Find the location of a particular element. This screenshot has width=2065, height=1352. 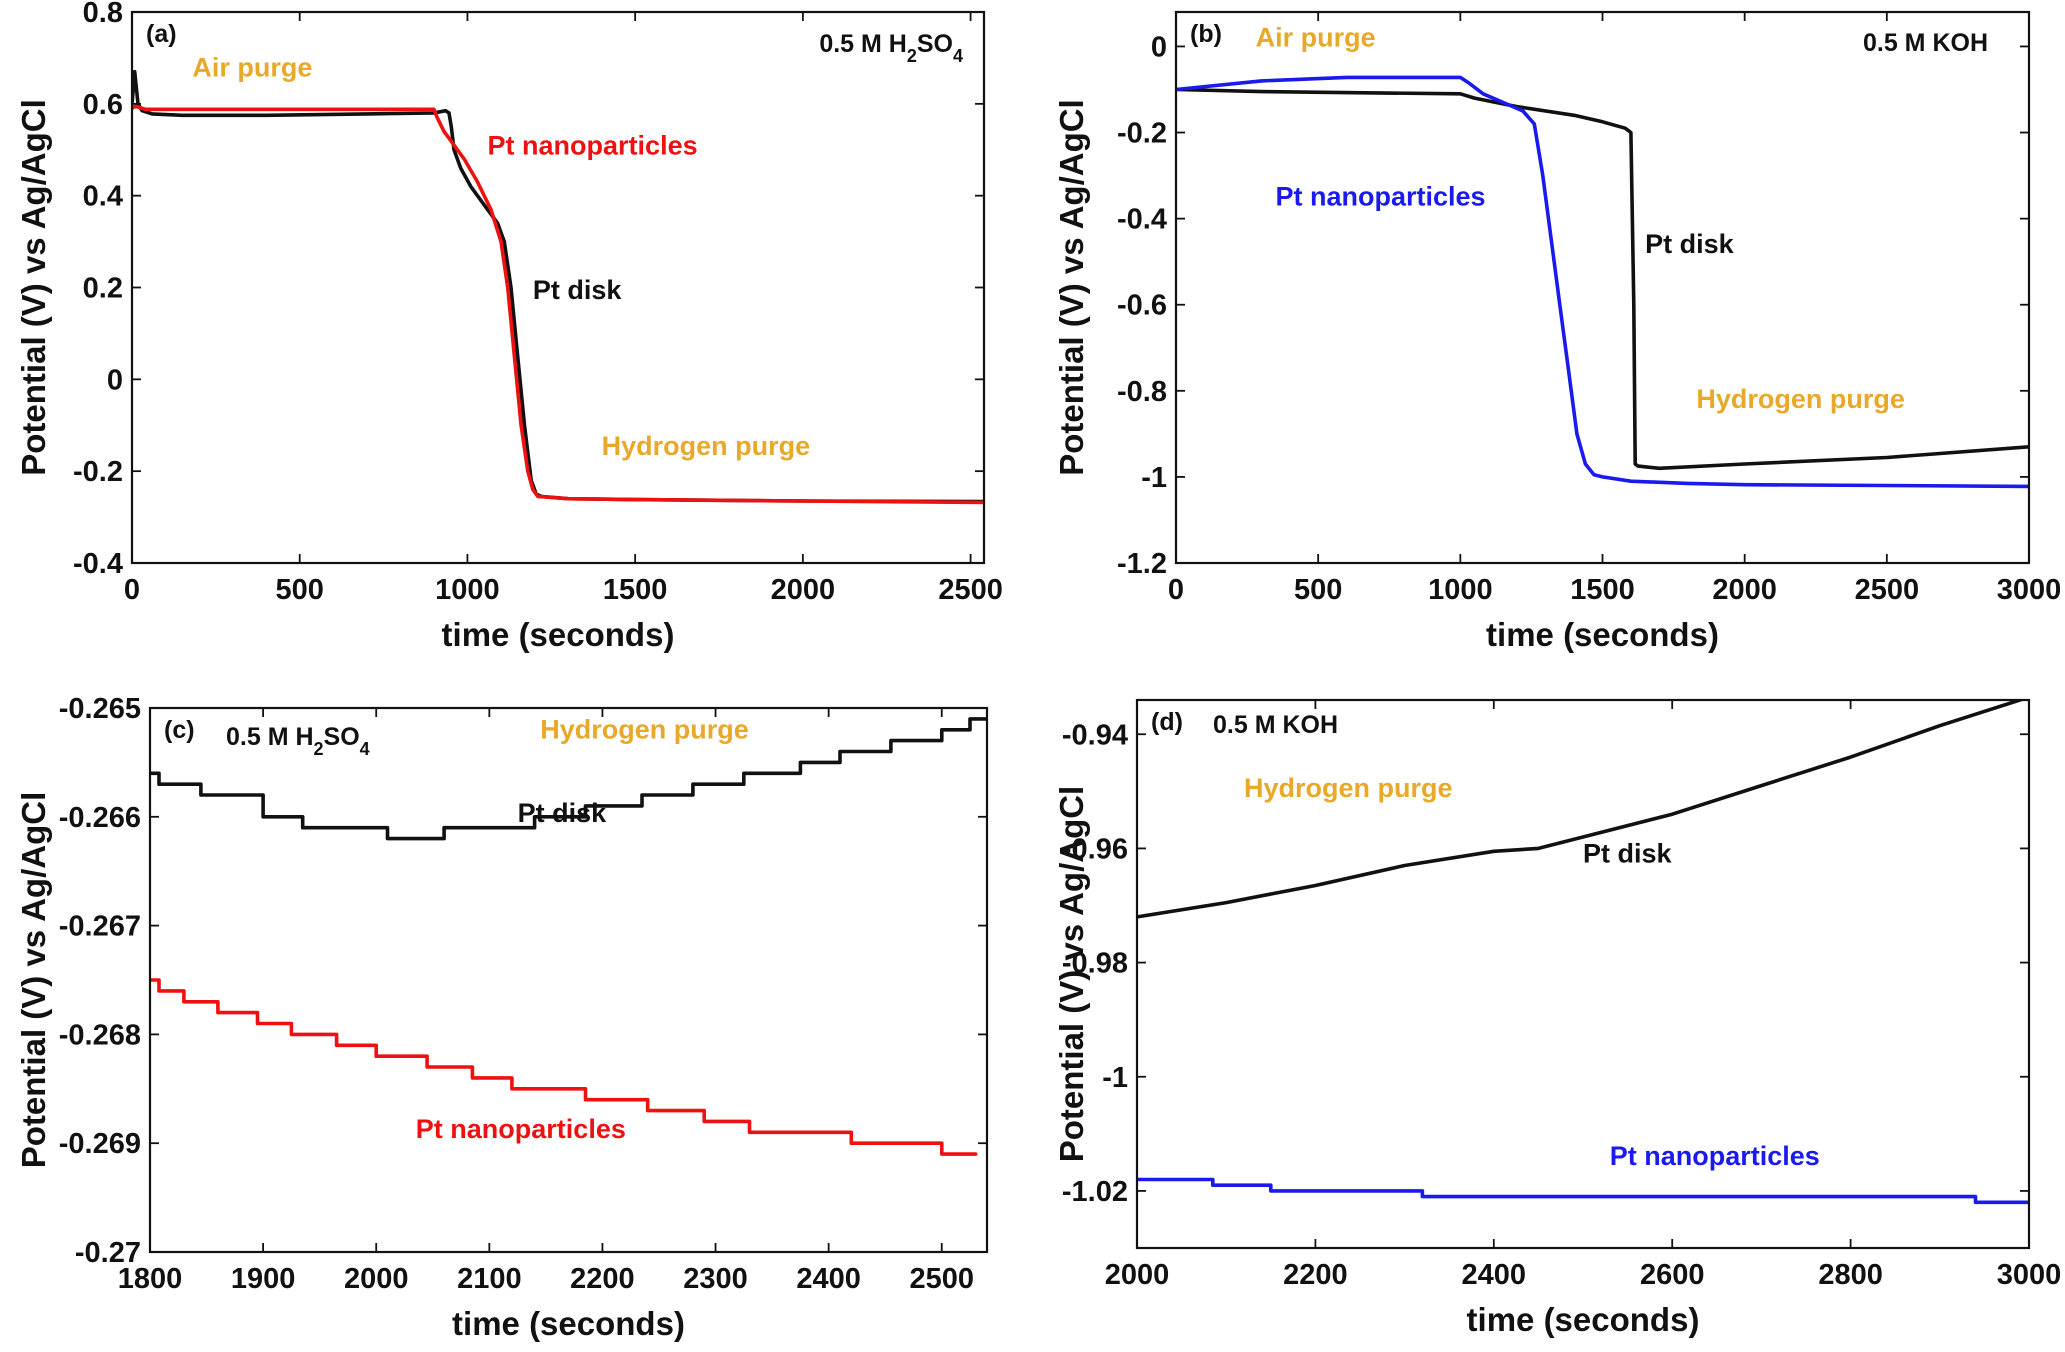

panel-b-annotation-pt-disk: Pt disk is located at coordinates (1690, 244).